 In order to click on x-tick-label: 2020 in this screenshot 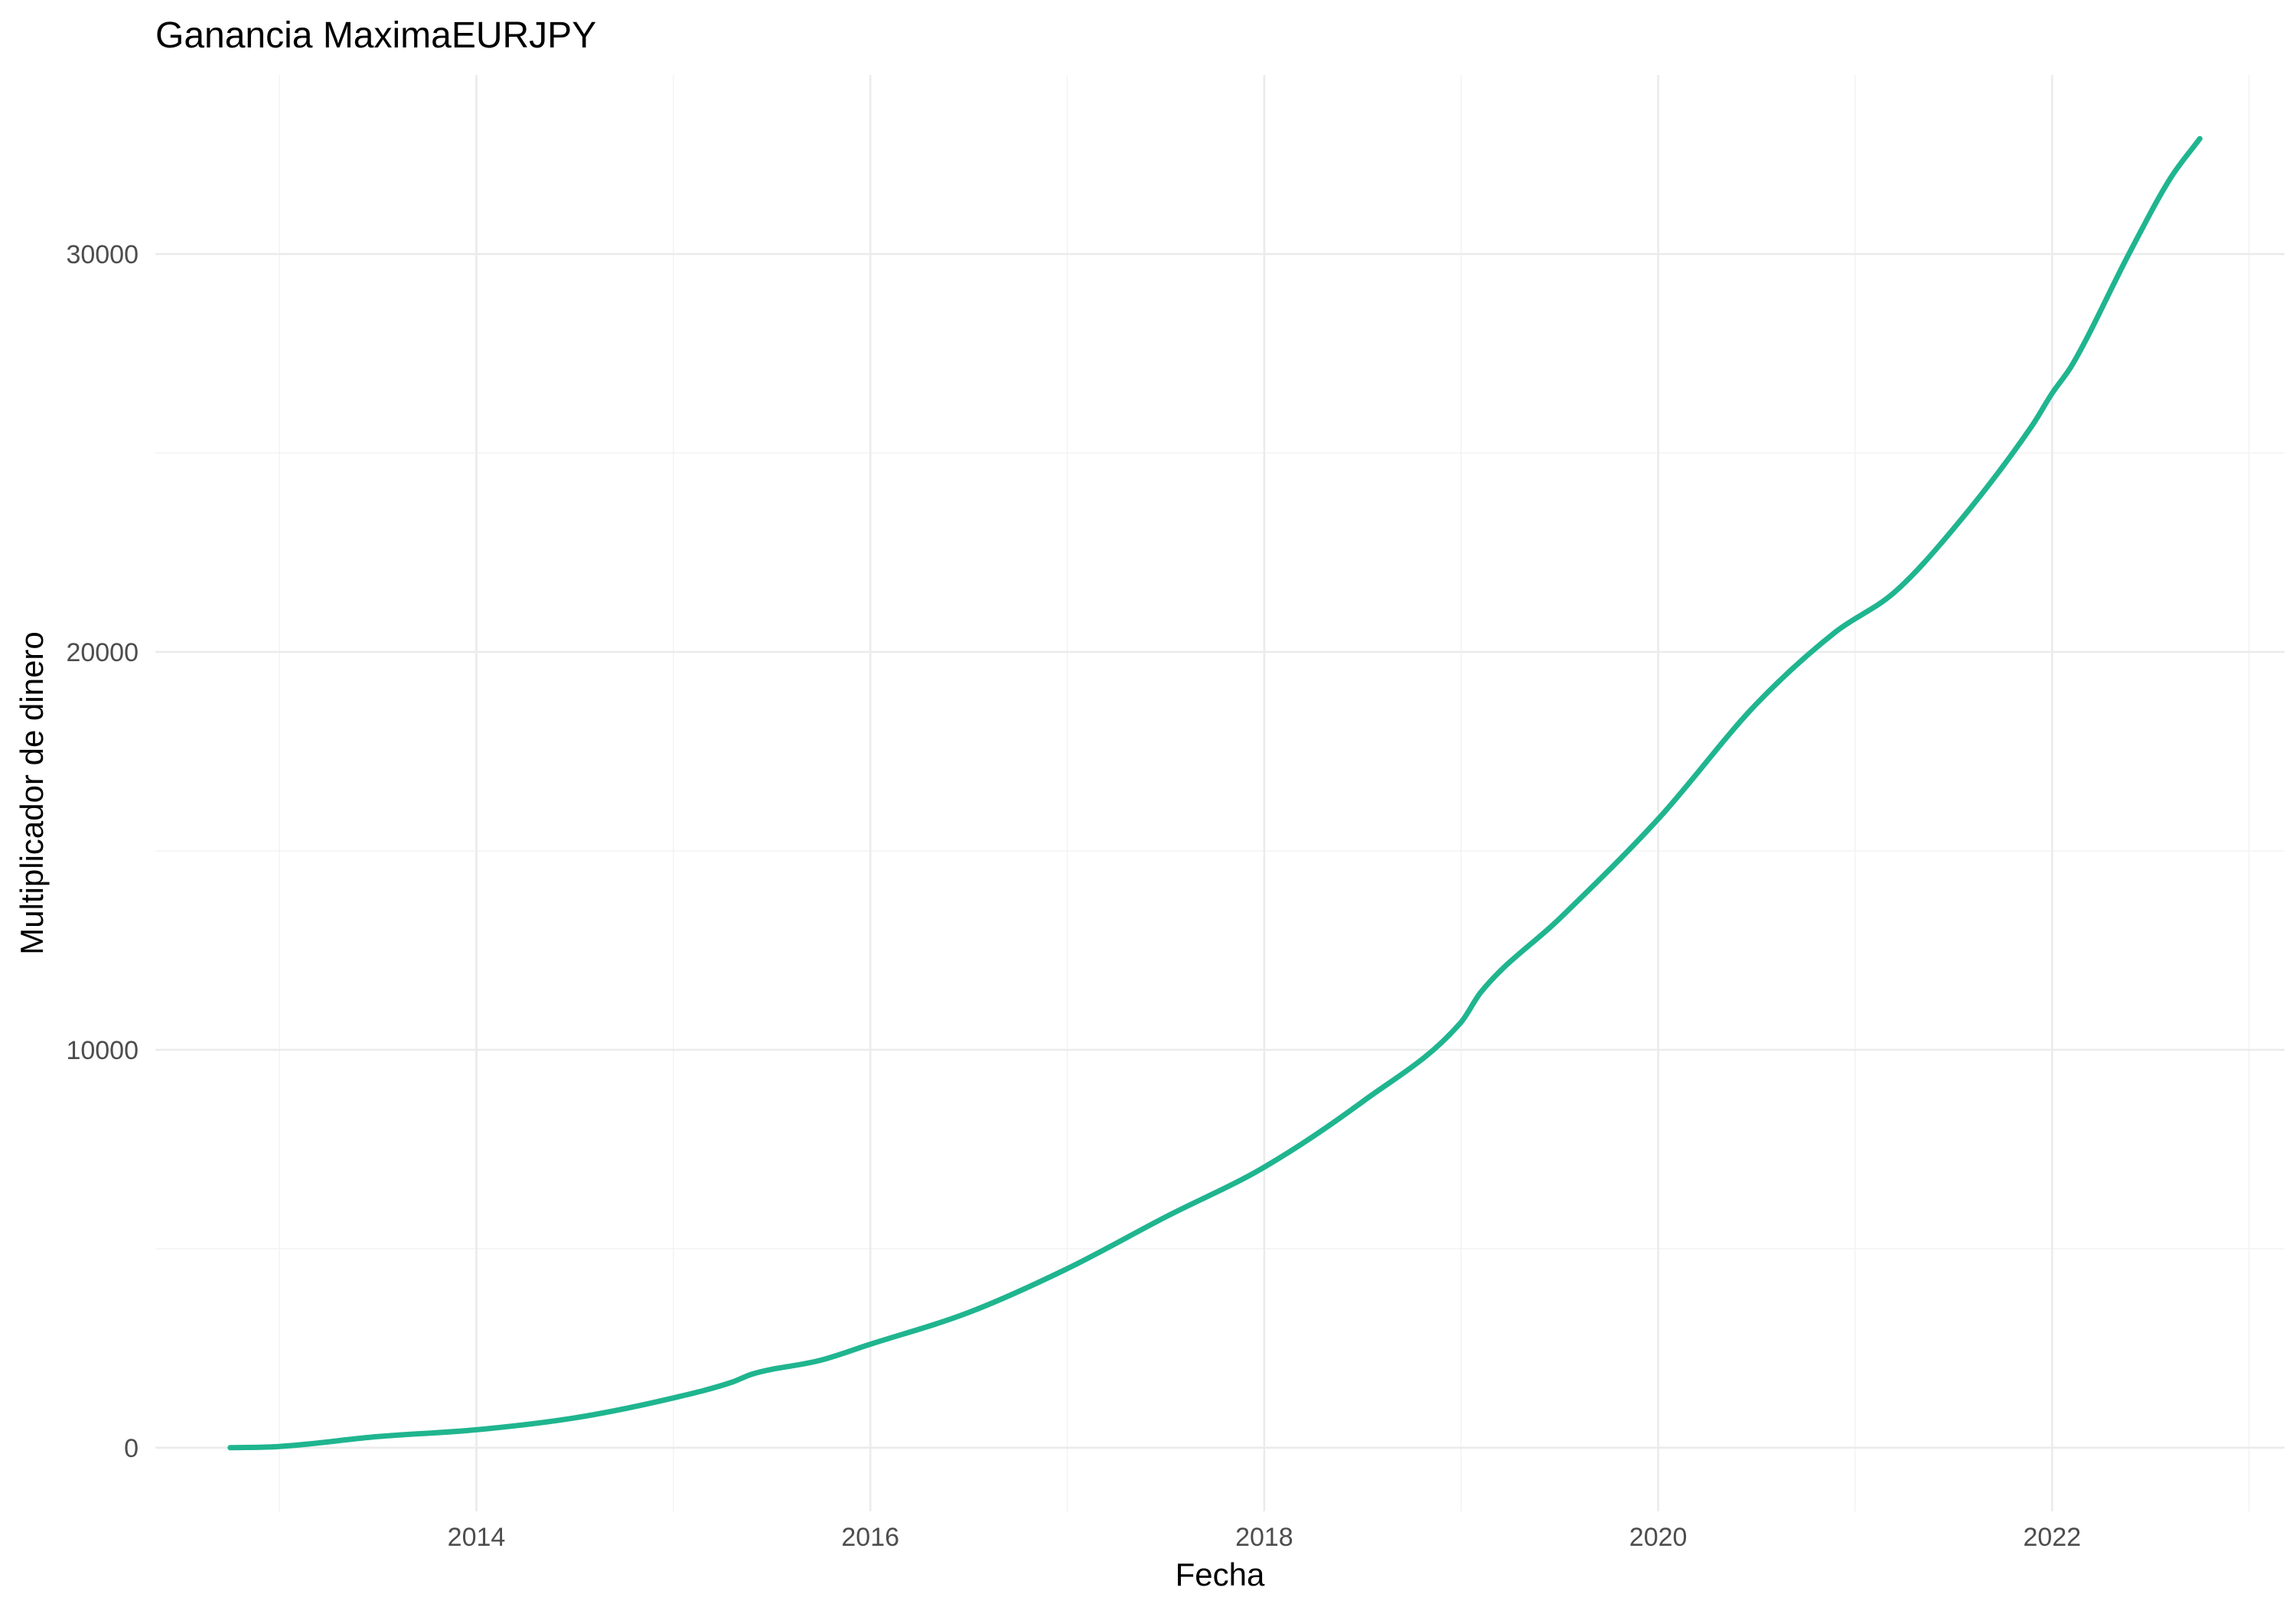, I will do `click(1658, 1537)`.